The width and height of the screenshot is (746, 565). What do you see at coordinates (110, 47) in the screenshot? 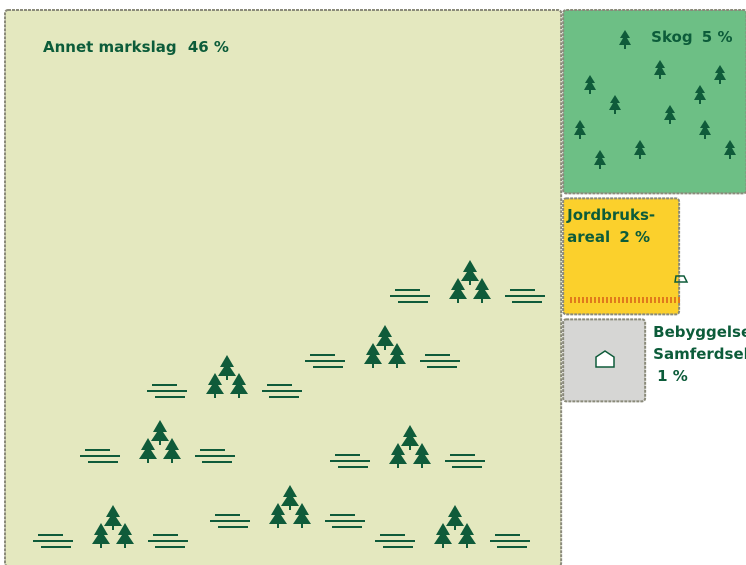
I see `category-name: Annet markslag` at bounding box center [110, 47].